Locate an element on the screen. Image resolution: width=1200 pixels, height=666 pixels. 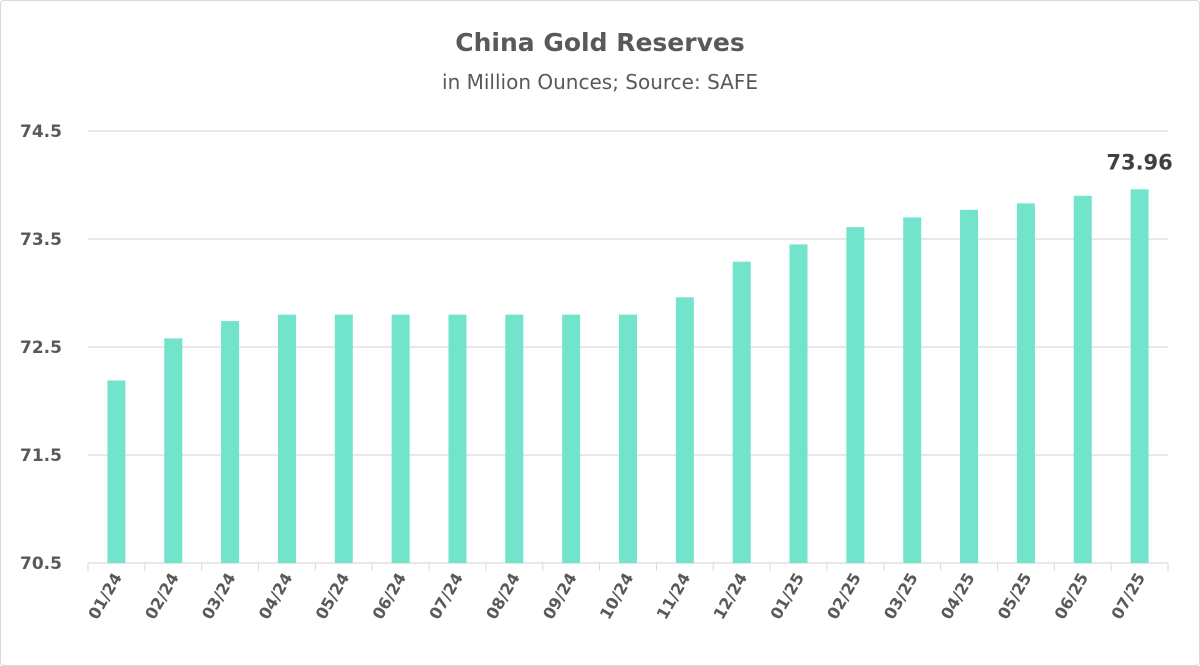
y-tick-label: 74.5 is located at coordinates (41, 132).